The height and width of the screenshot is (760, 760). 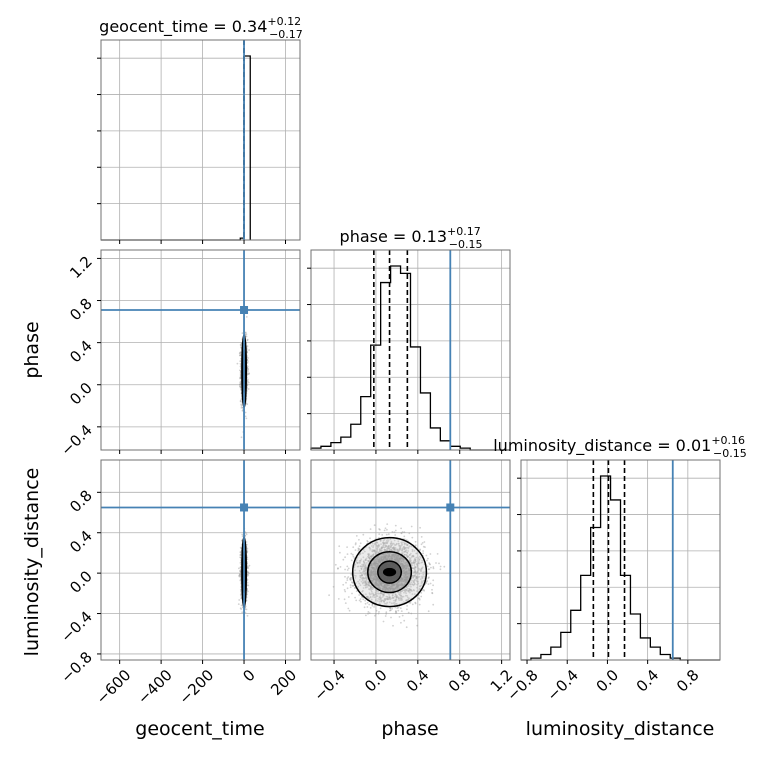 I want to click on title-minus-err: −0.15, so click(x=466, y=244).